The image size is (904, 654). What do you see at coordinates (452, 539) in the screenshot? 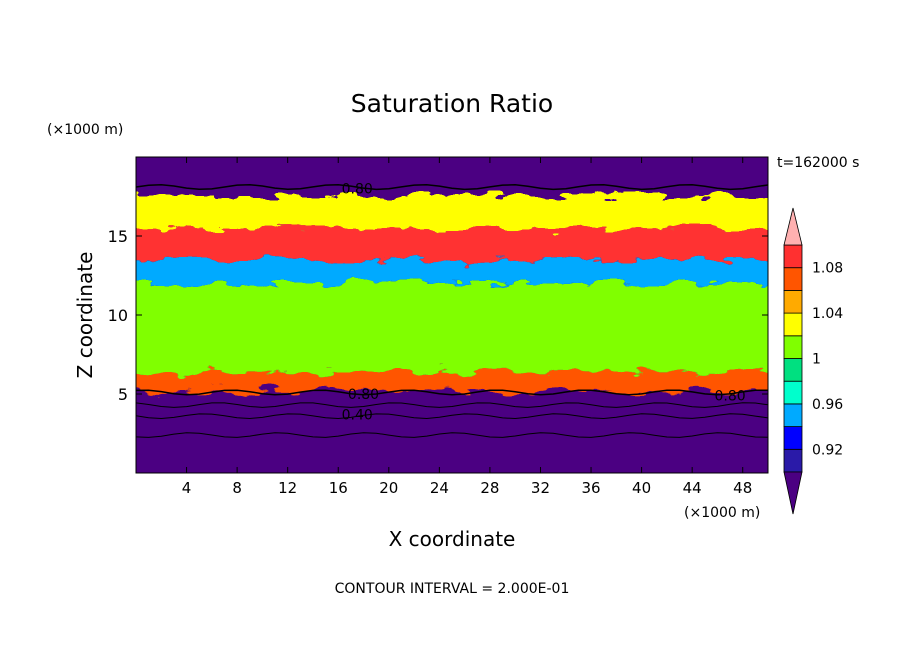
I see `x-axis-label: X coordinate` at bounding box center [452, 539].